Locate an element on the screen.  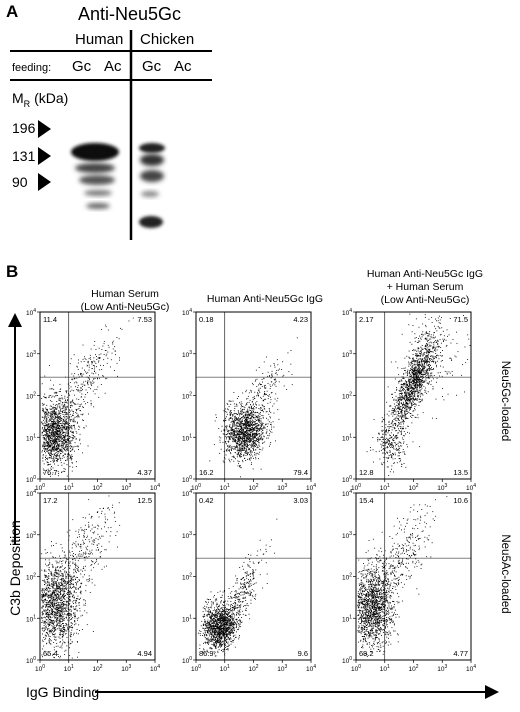
column-title-2: Human Anti-Neu5Gc IgG is located at coordinates (265, 299).